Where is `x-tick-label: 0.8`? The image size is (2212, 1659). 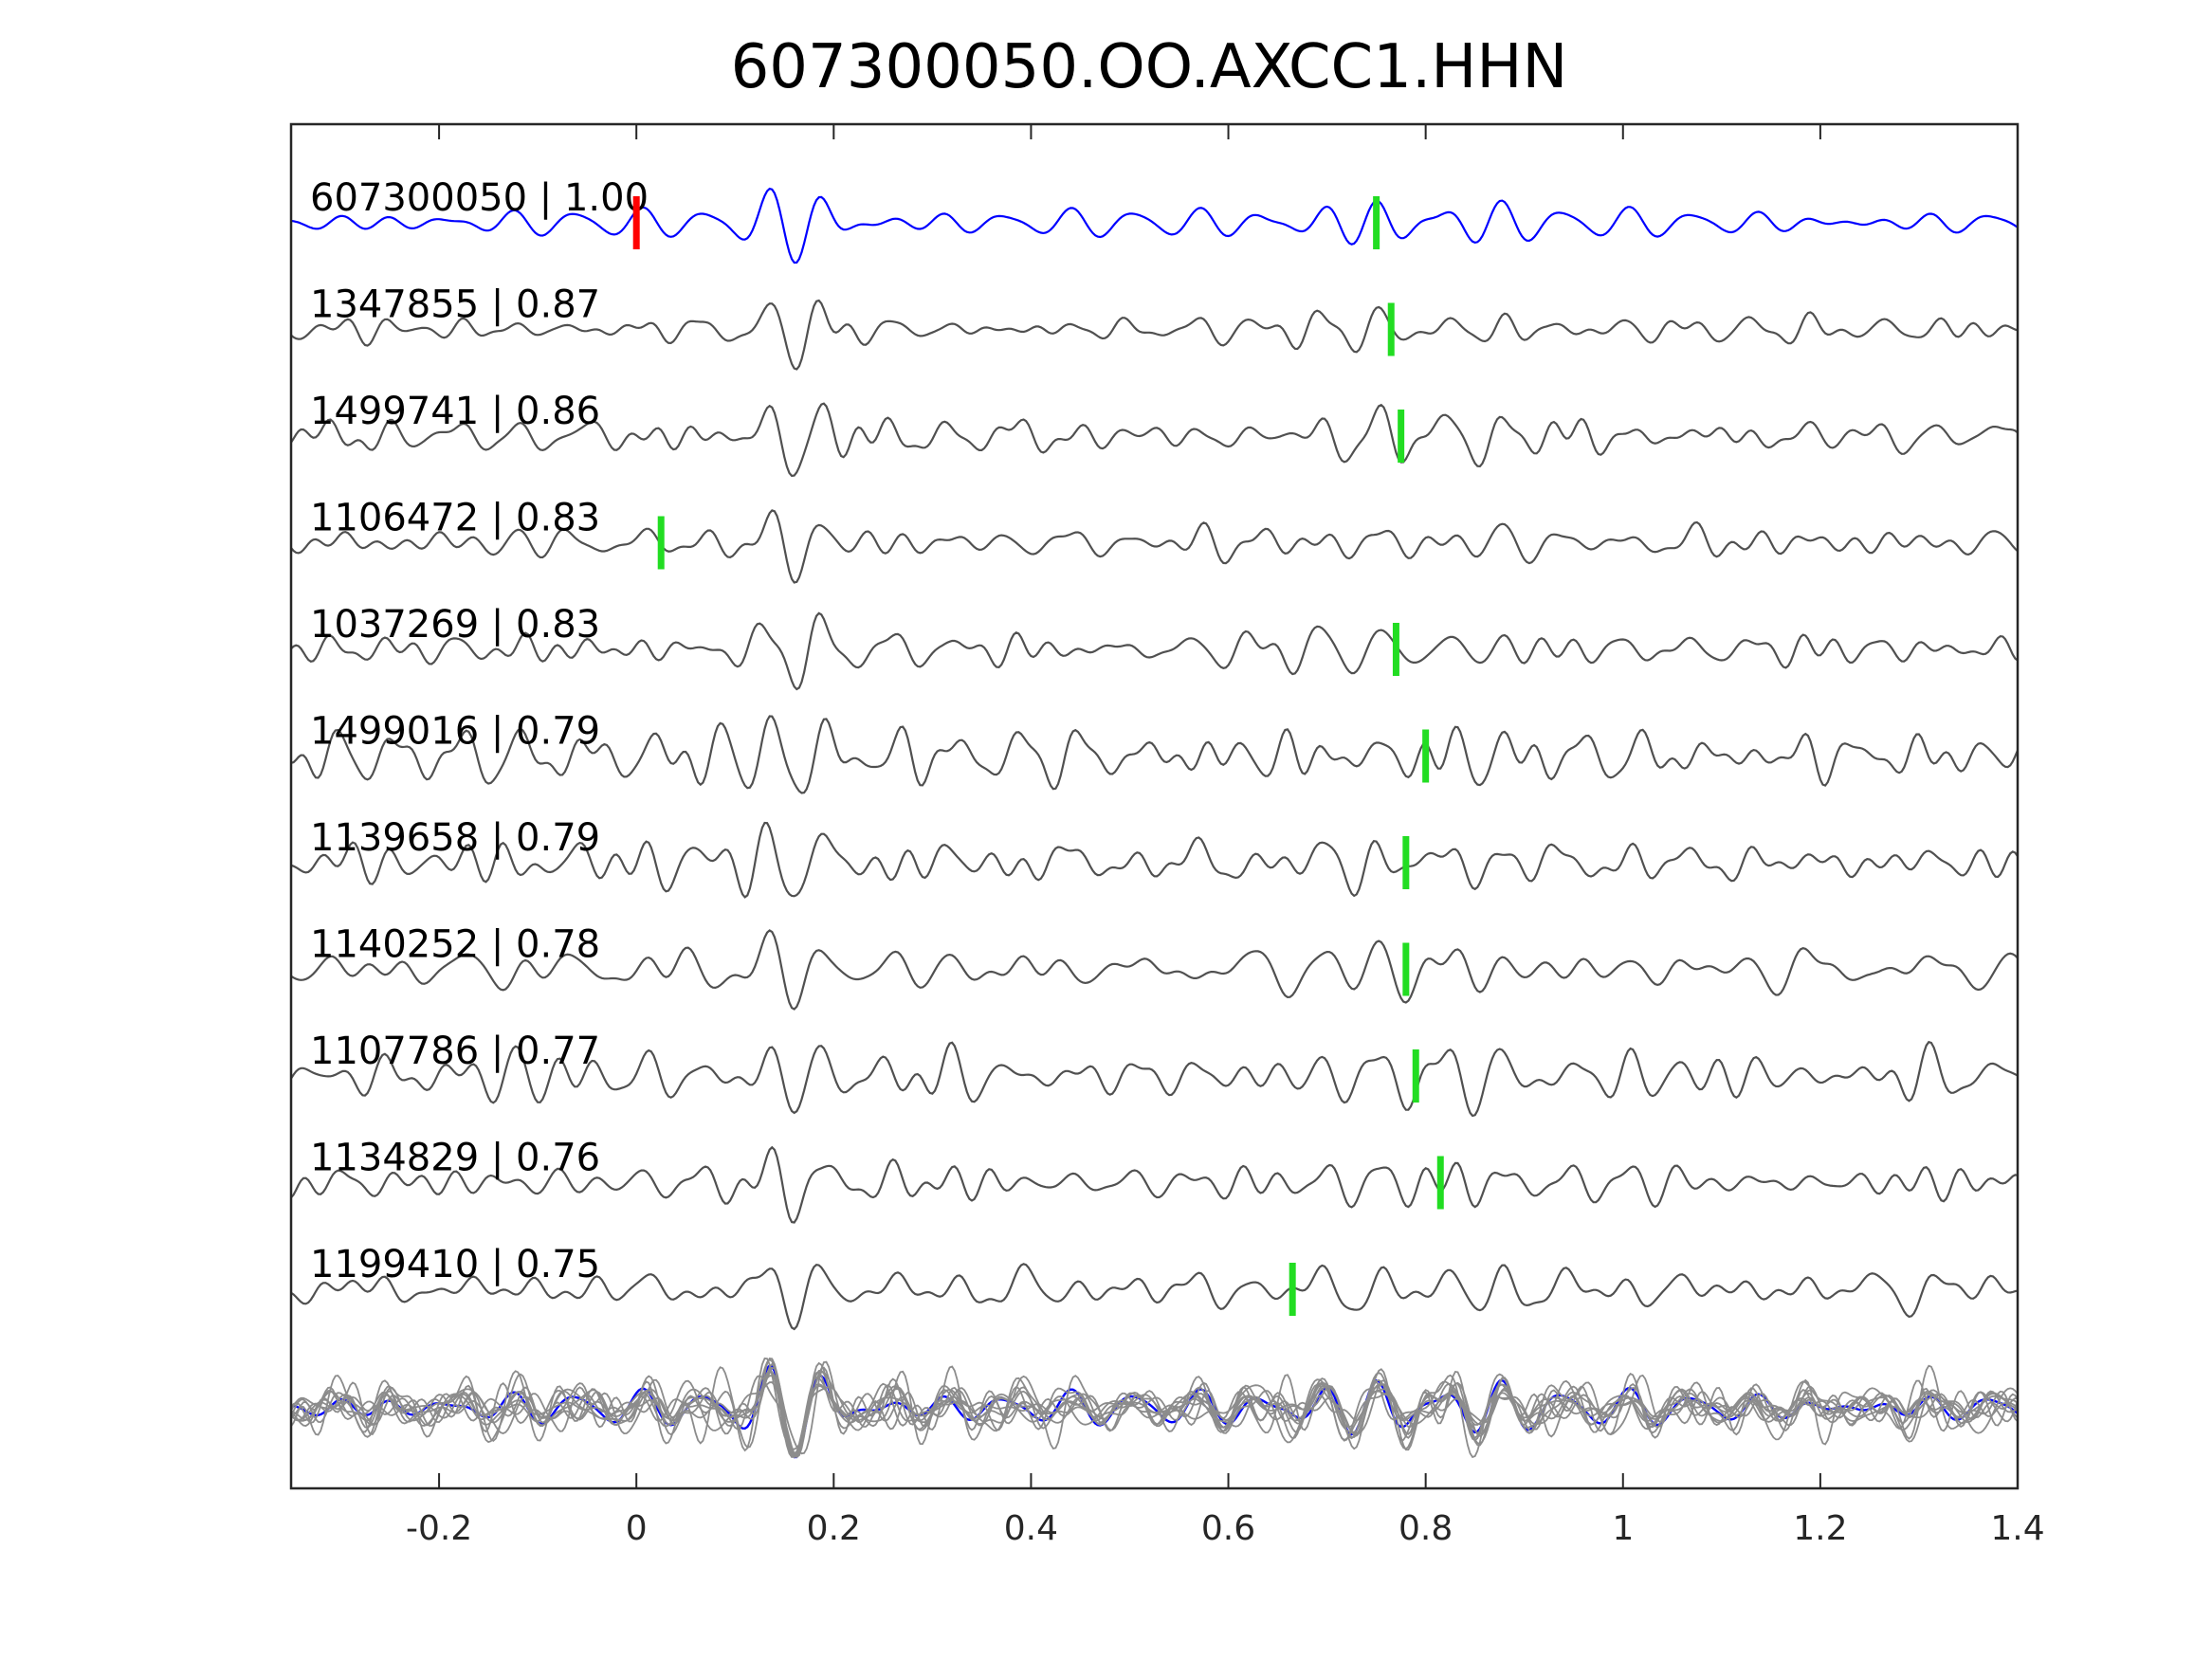
x-tick-label: 0.8 is located at coordinates (1425, 1528).